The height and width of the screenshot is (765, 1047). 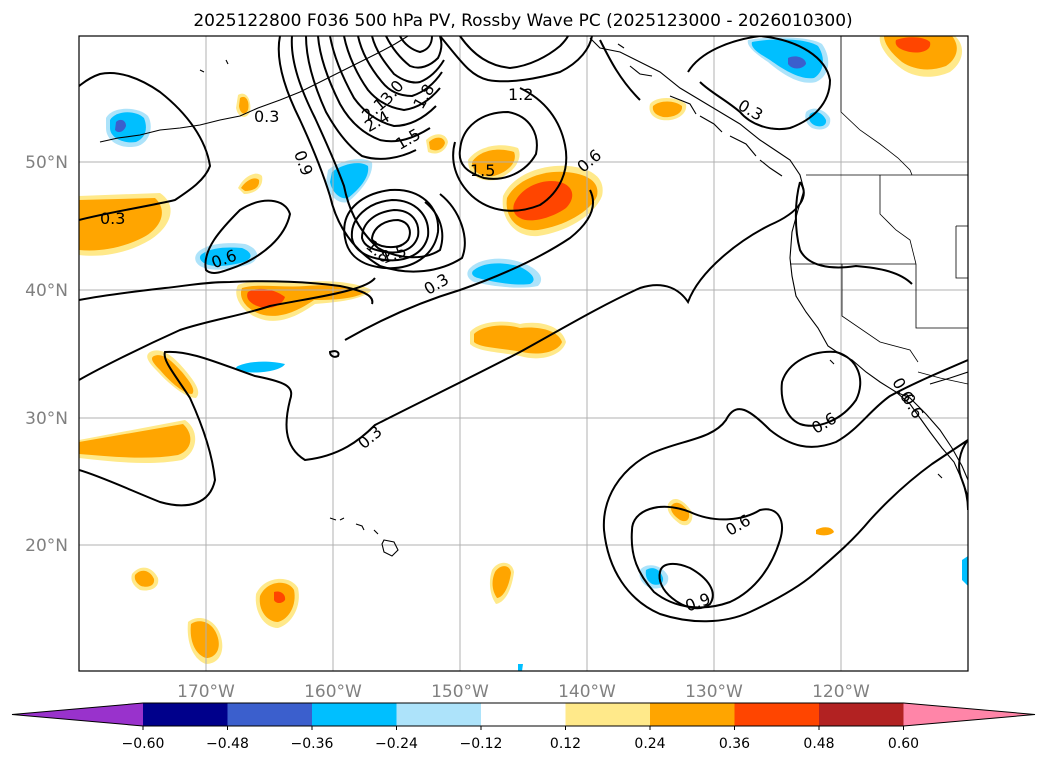 What do you see at coordinates (46, 291) in the screenshot?
I see `lat-label: 40°N` at bounding box center [46, 291].